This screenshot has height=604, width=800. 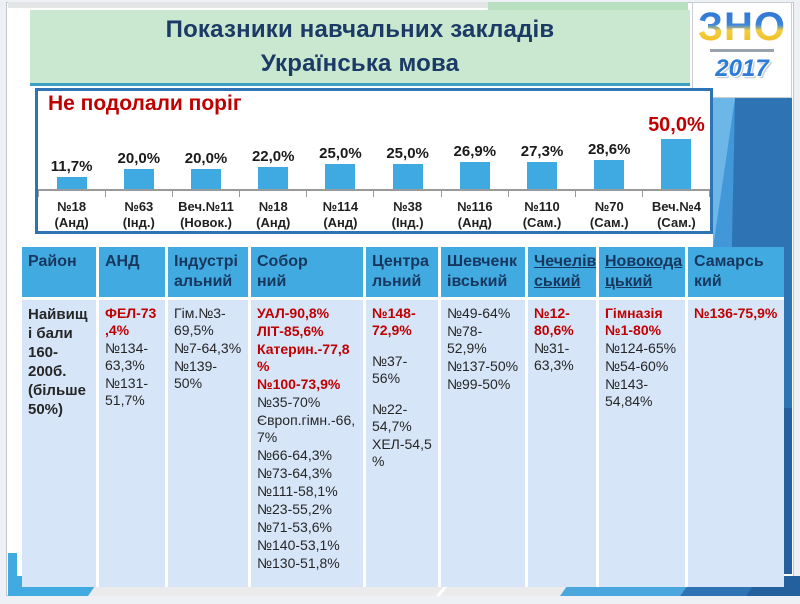 I want to click on bar-value-label: 28,6%, so click(x=609, y=149).